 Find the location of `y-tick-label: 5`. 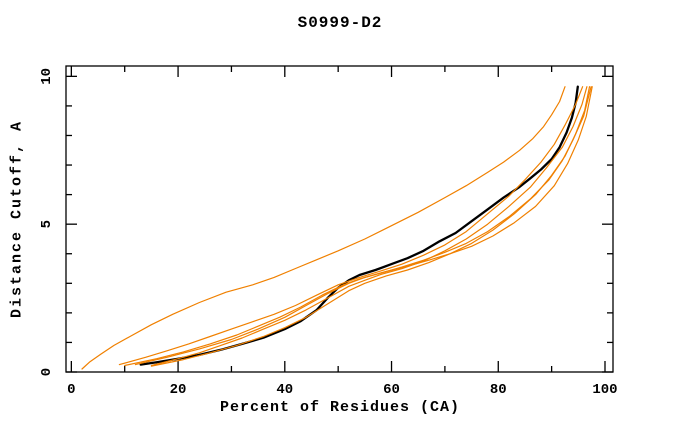

y-tick-label: 5 is located at coordinates (47, 224).